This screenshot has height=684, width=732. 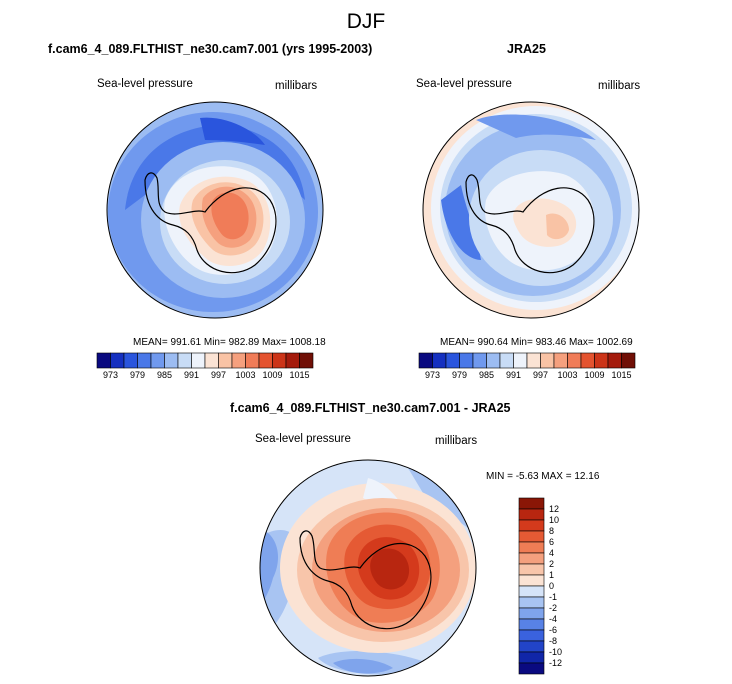 I want to click on model-colorbar, so click(x=205, y=360).